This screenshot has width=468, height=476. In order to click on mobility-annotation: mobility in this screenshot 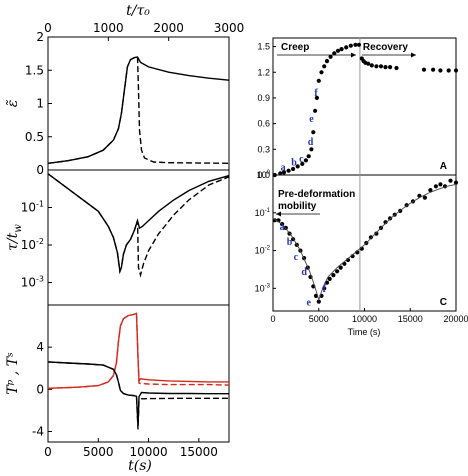, I will do `click(297, 206)`.